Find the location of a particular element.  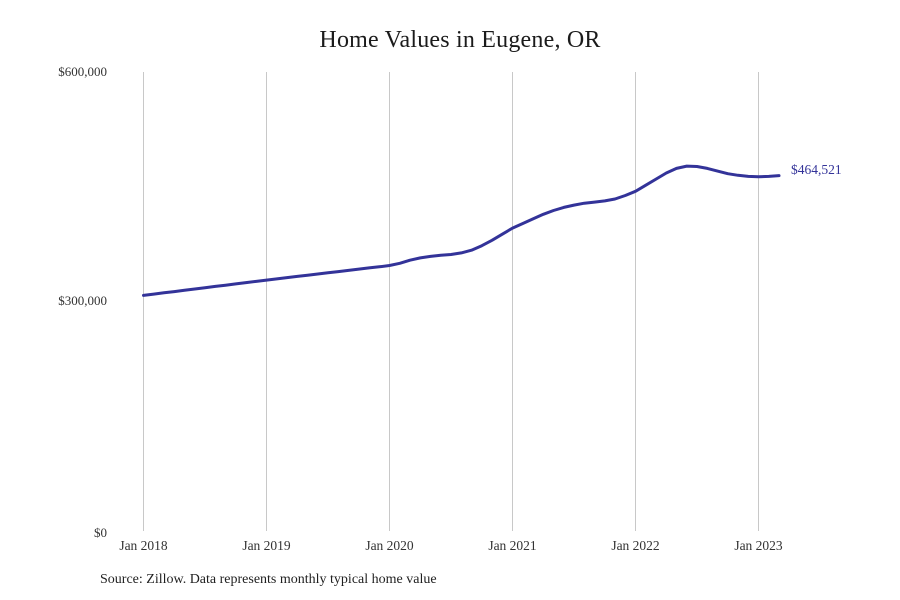

x-tick-label: Jan 2021 is located at coordinates (512, 545).